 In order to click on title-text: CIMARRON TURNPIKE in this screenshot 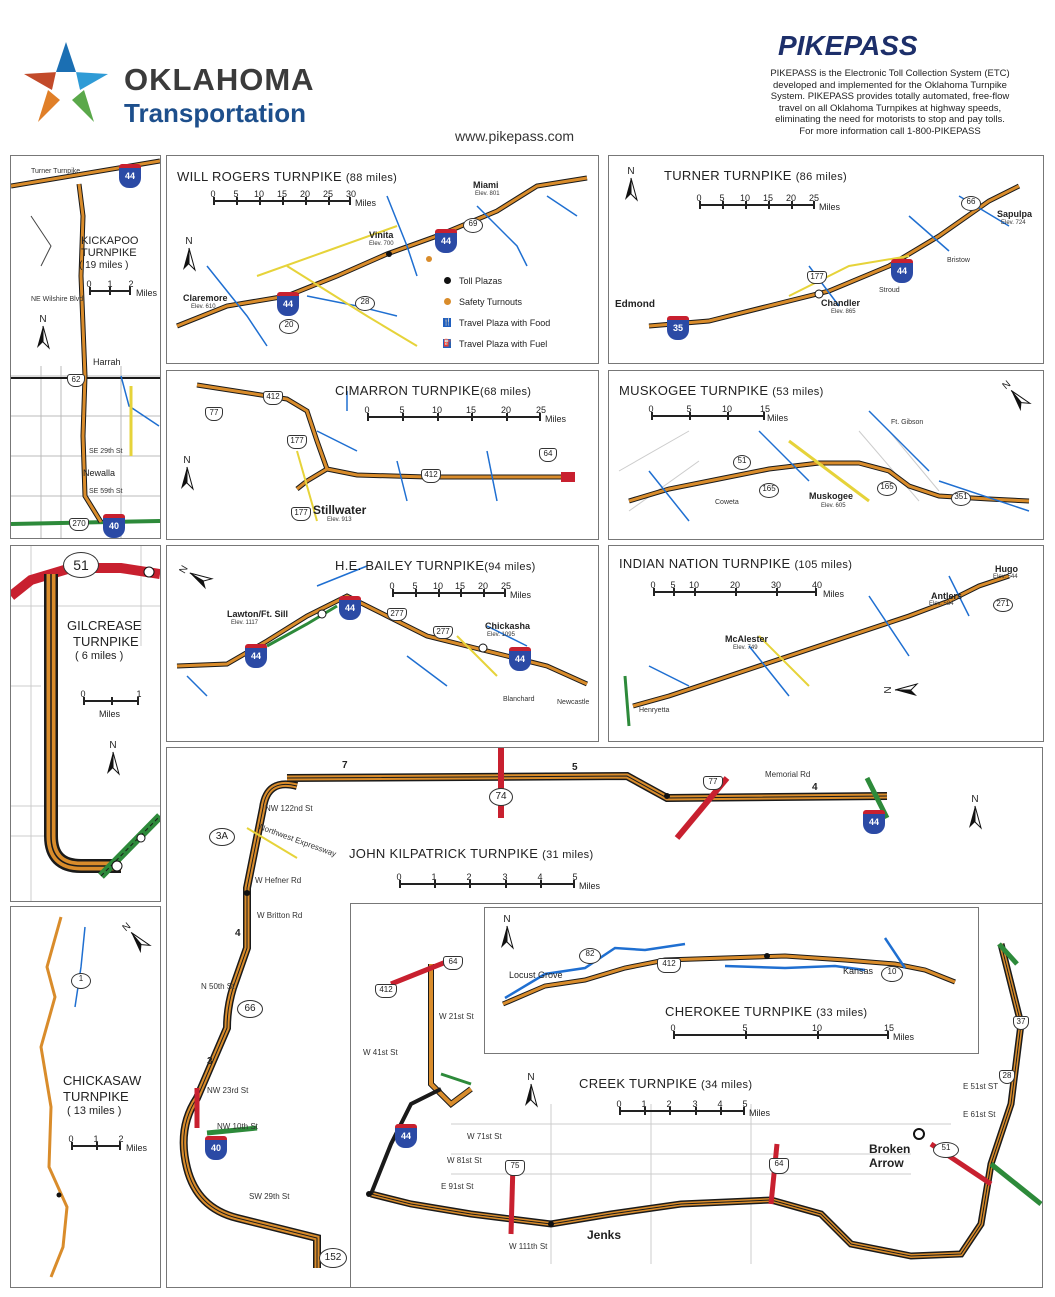, I will do `click(407, 390)`.